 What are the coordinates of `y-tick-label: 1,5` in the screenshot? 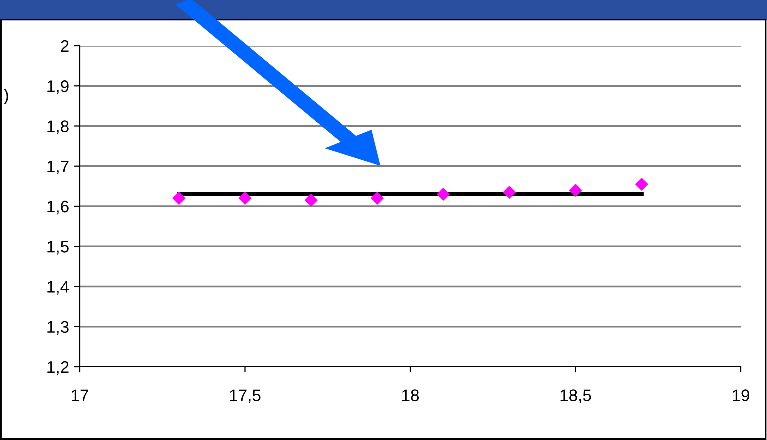 It's located at (58, 248).